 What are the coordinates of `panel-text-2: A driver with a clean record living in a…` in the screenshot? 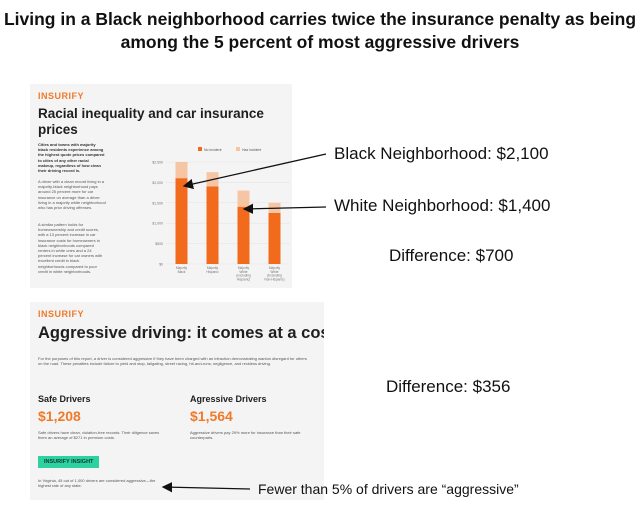 It's located at (72, 195).